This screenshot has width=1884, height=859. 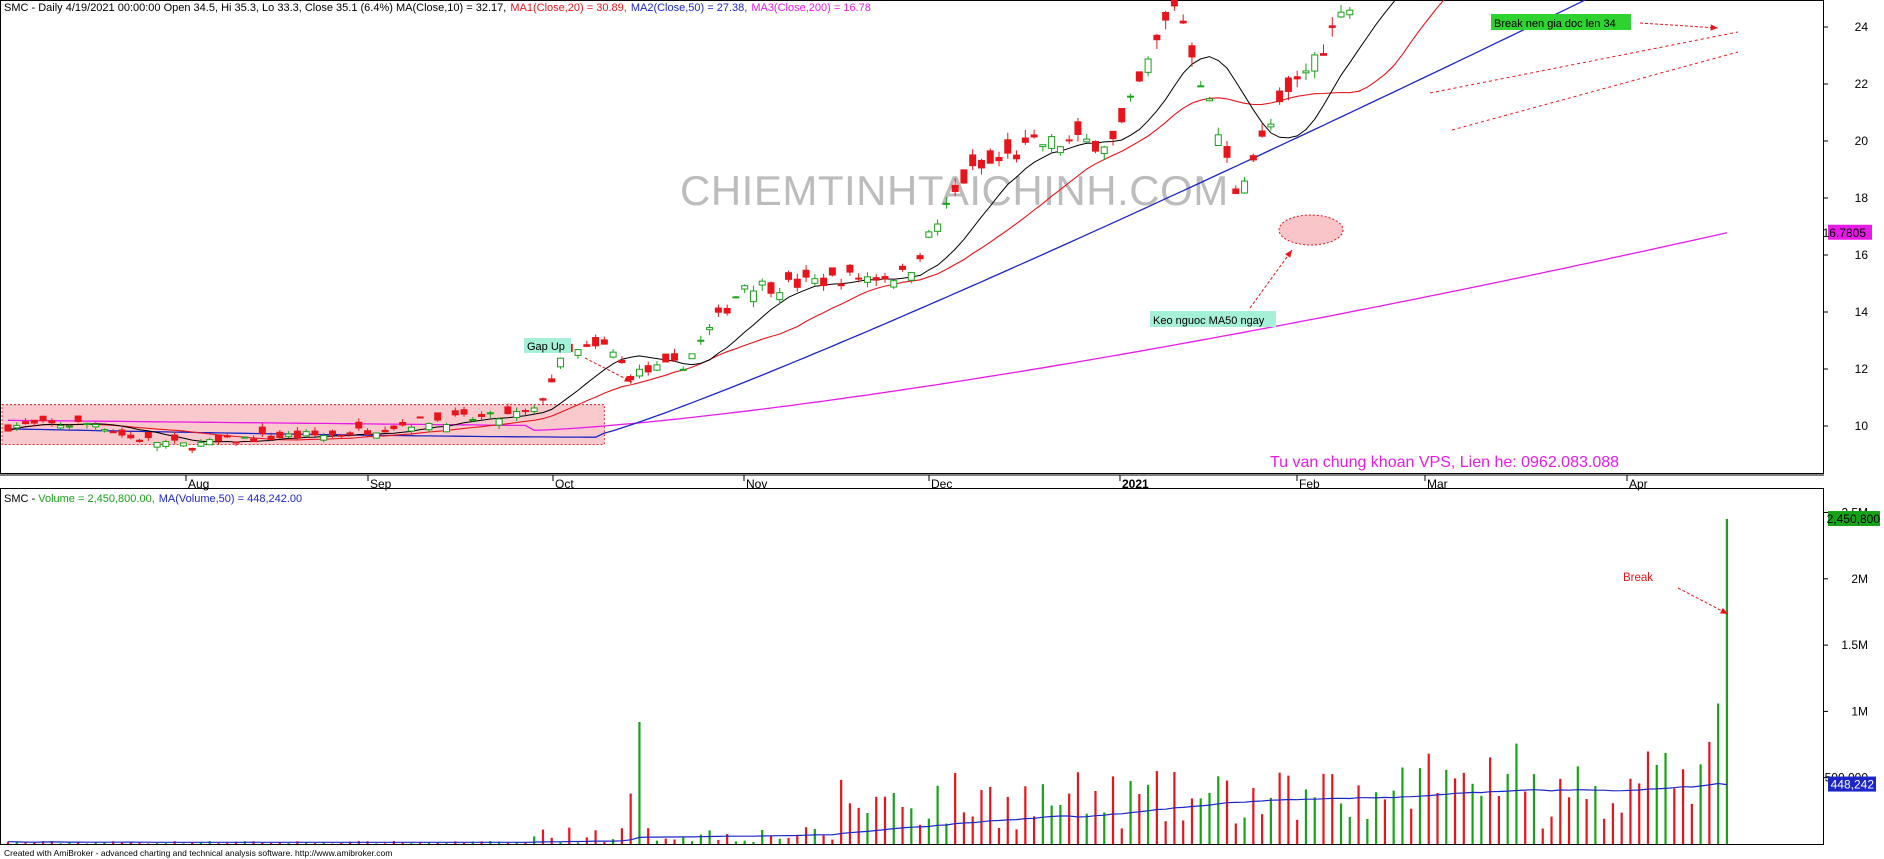 I want to click on volume-marker: 2,450,800, so click(x=1854, y=519).